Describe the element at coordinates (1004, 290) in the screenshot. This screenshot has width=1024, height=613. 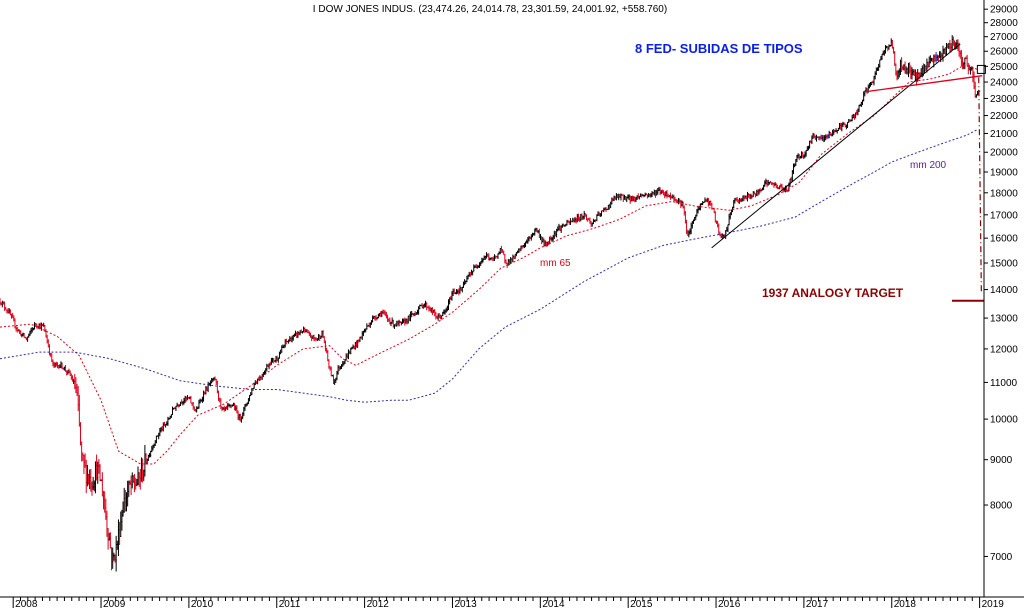
I see `y-tick-label: 14000` at that location.